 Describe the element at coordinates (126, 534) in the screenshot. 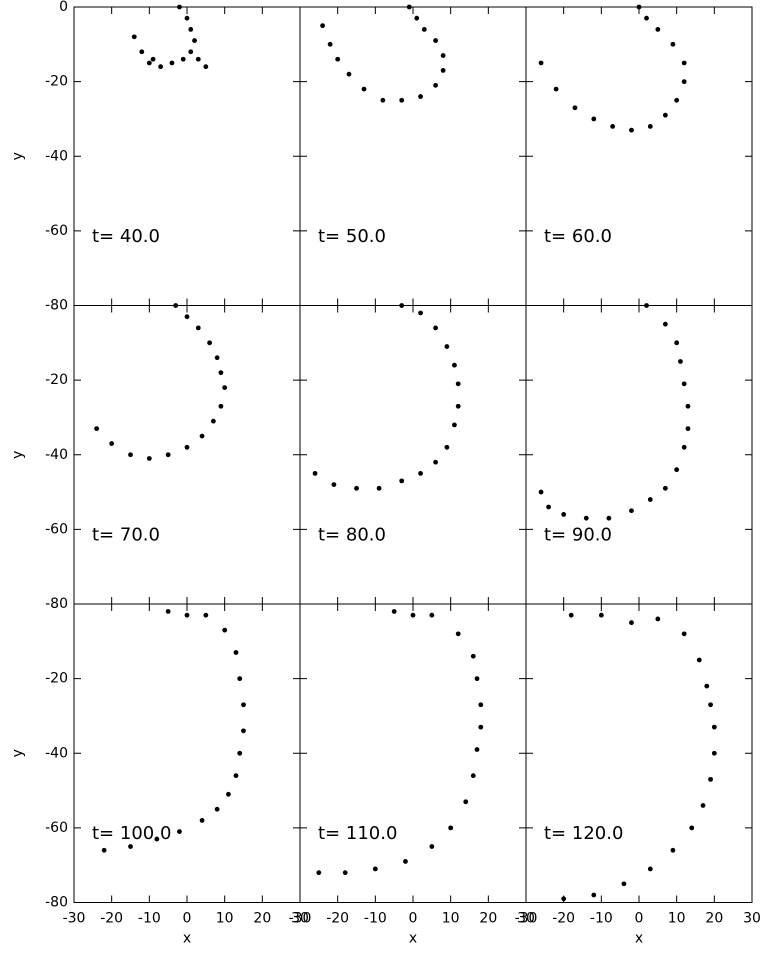

I see `time-label: t= 70.0` at that location.